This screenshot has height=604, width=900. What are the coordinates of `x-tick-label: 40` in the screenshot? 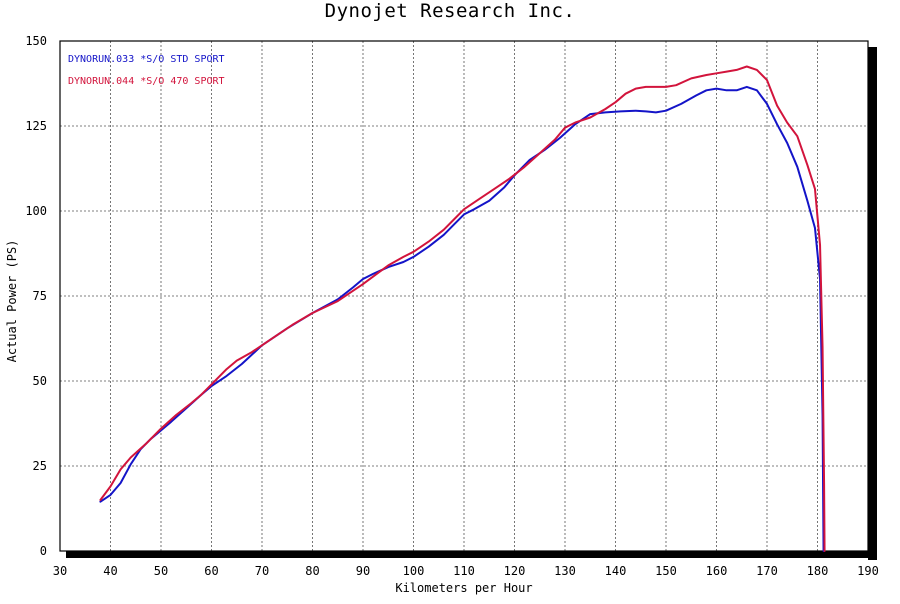 It's located at (110, 571).